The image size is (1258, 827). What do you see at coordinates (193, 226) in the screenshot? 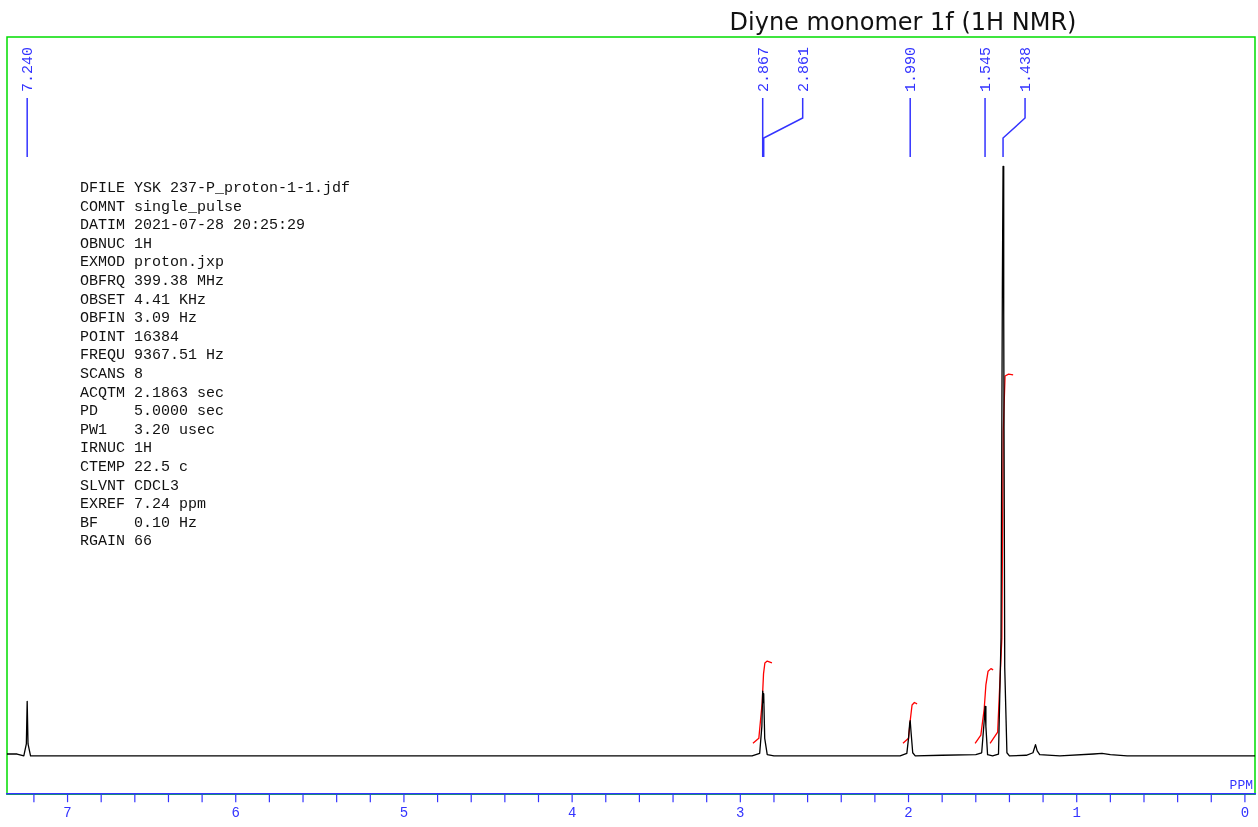
I see `annotation: DATIM 2021-07-28 20:25:29` at bounding box center [193, 226].